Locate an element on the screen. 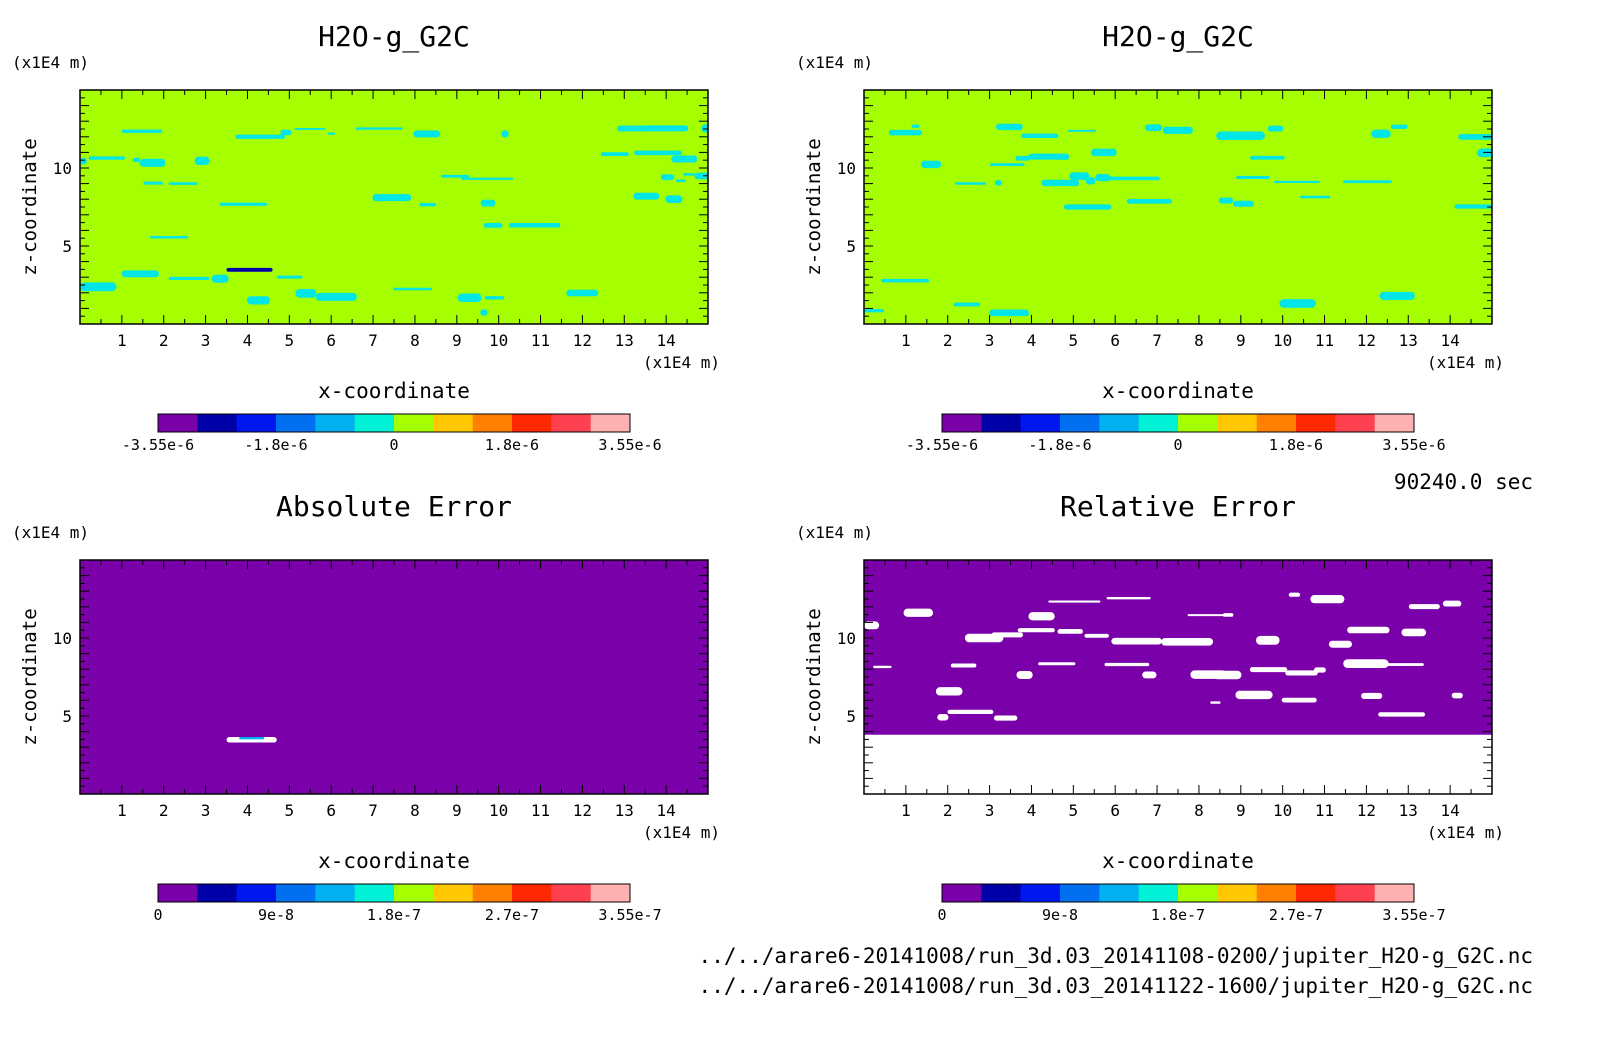  field-background is located at coordinates (394, 677).